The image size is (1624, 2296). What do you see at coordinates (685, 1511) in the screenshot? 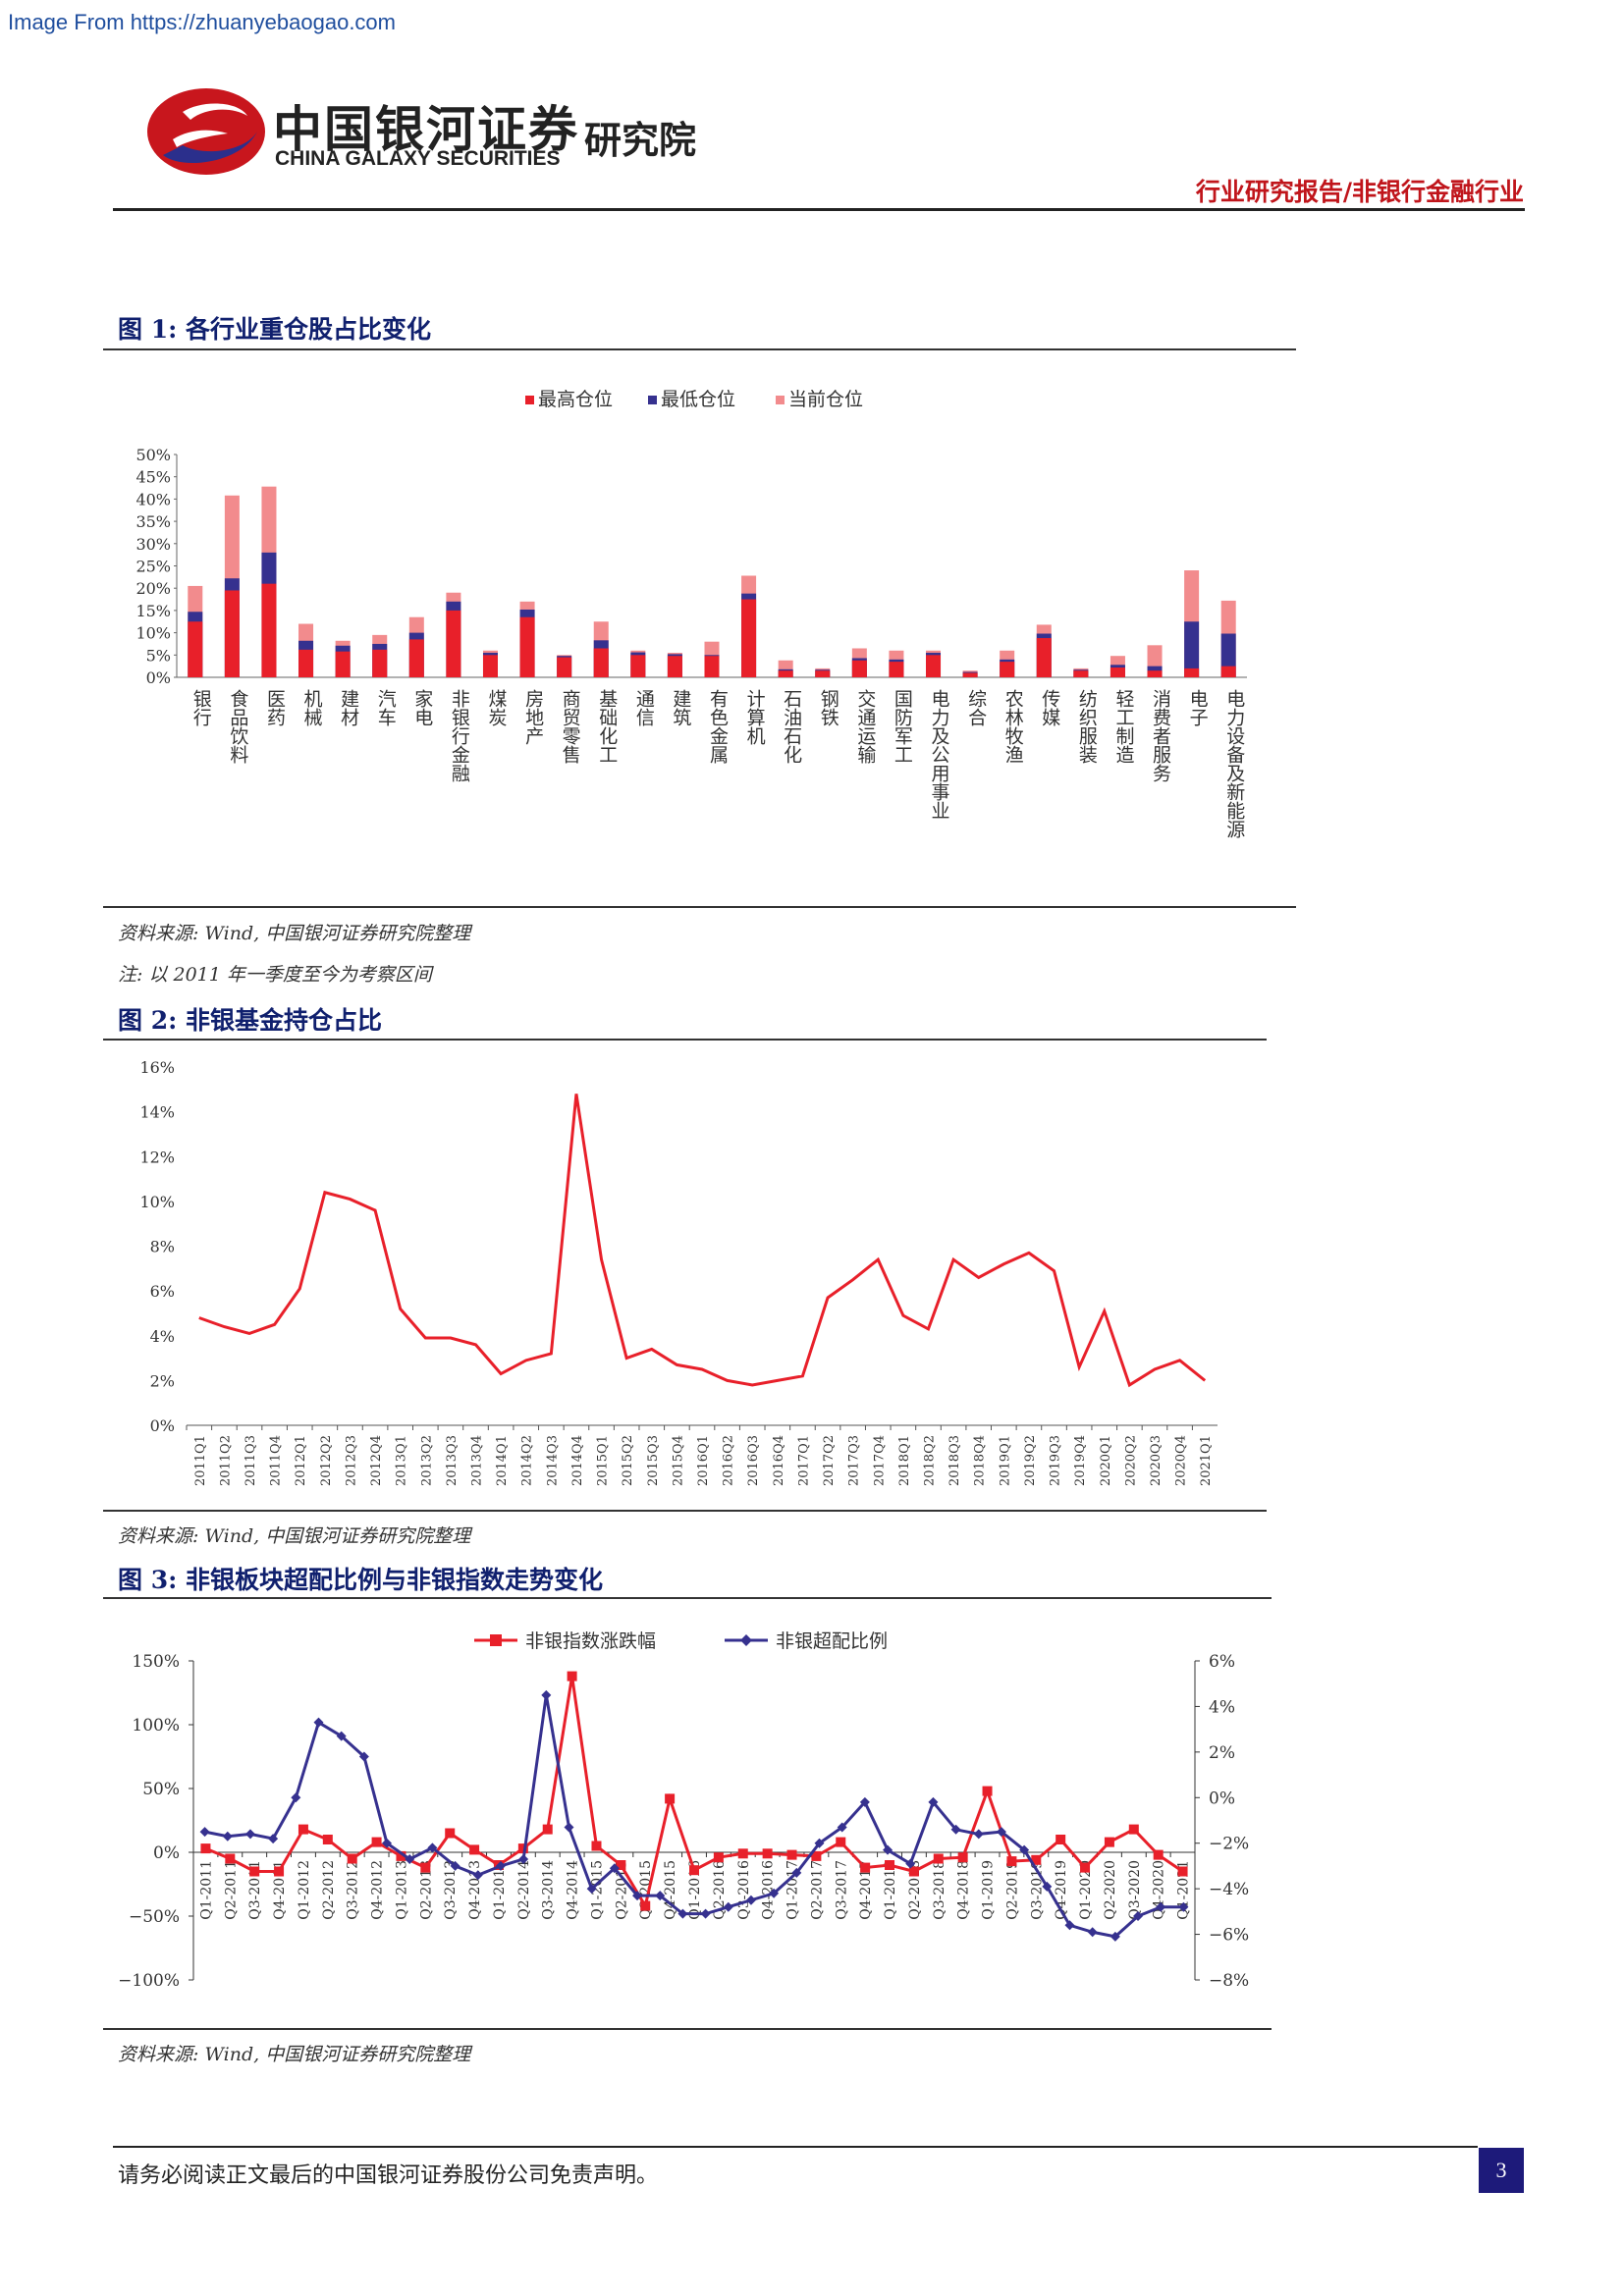
I see `fig2-bottom-rule` at bounding box center [685, 1511].